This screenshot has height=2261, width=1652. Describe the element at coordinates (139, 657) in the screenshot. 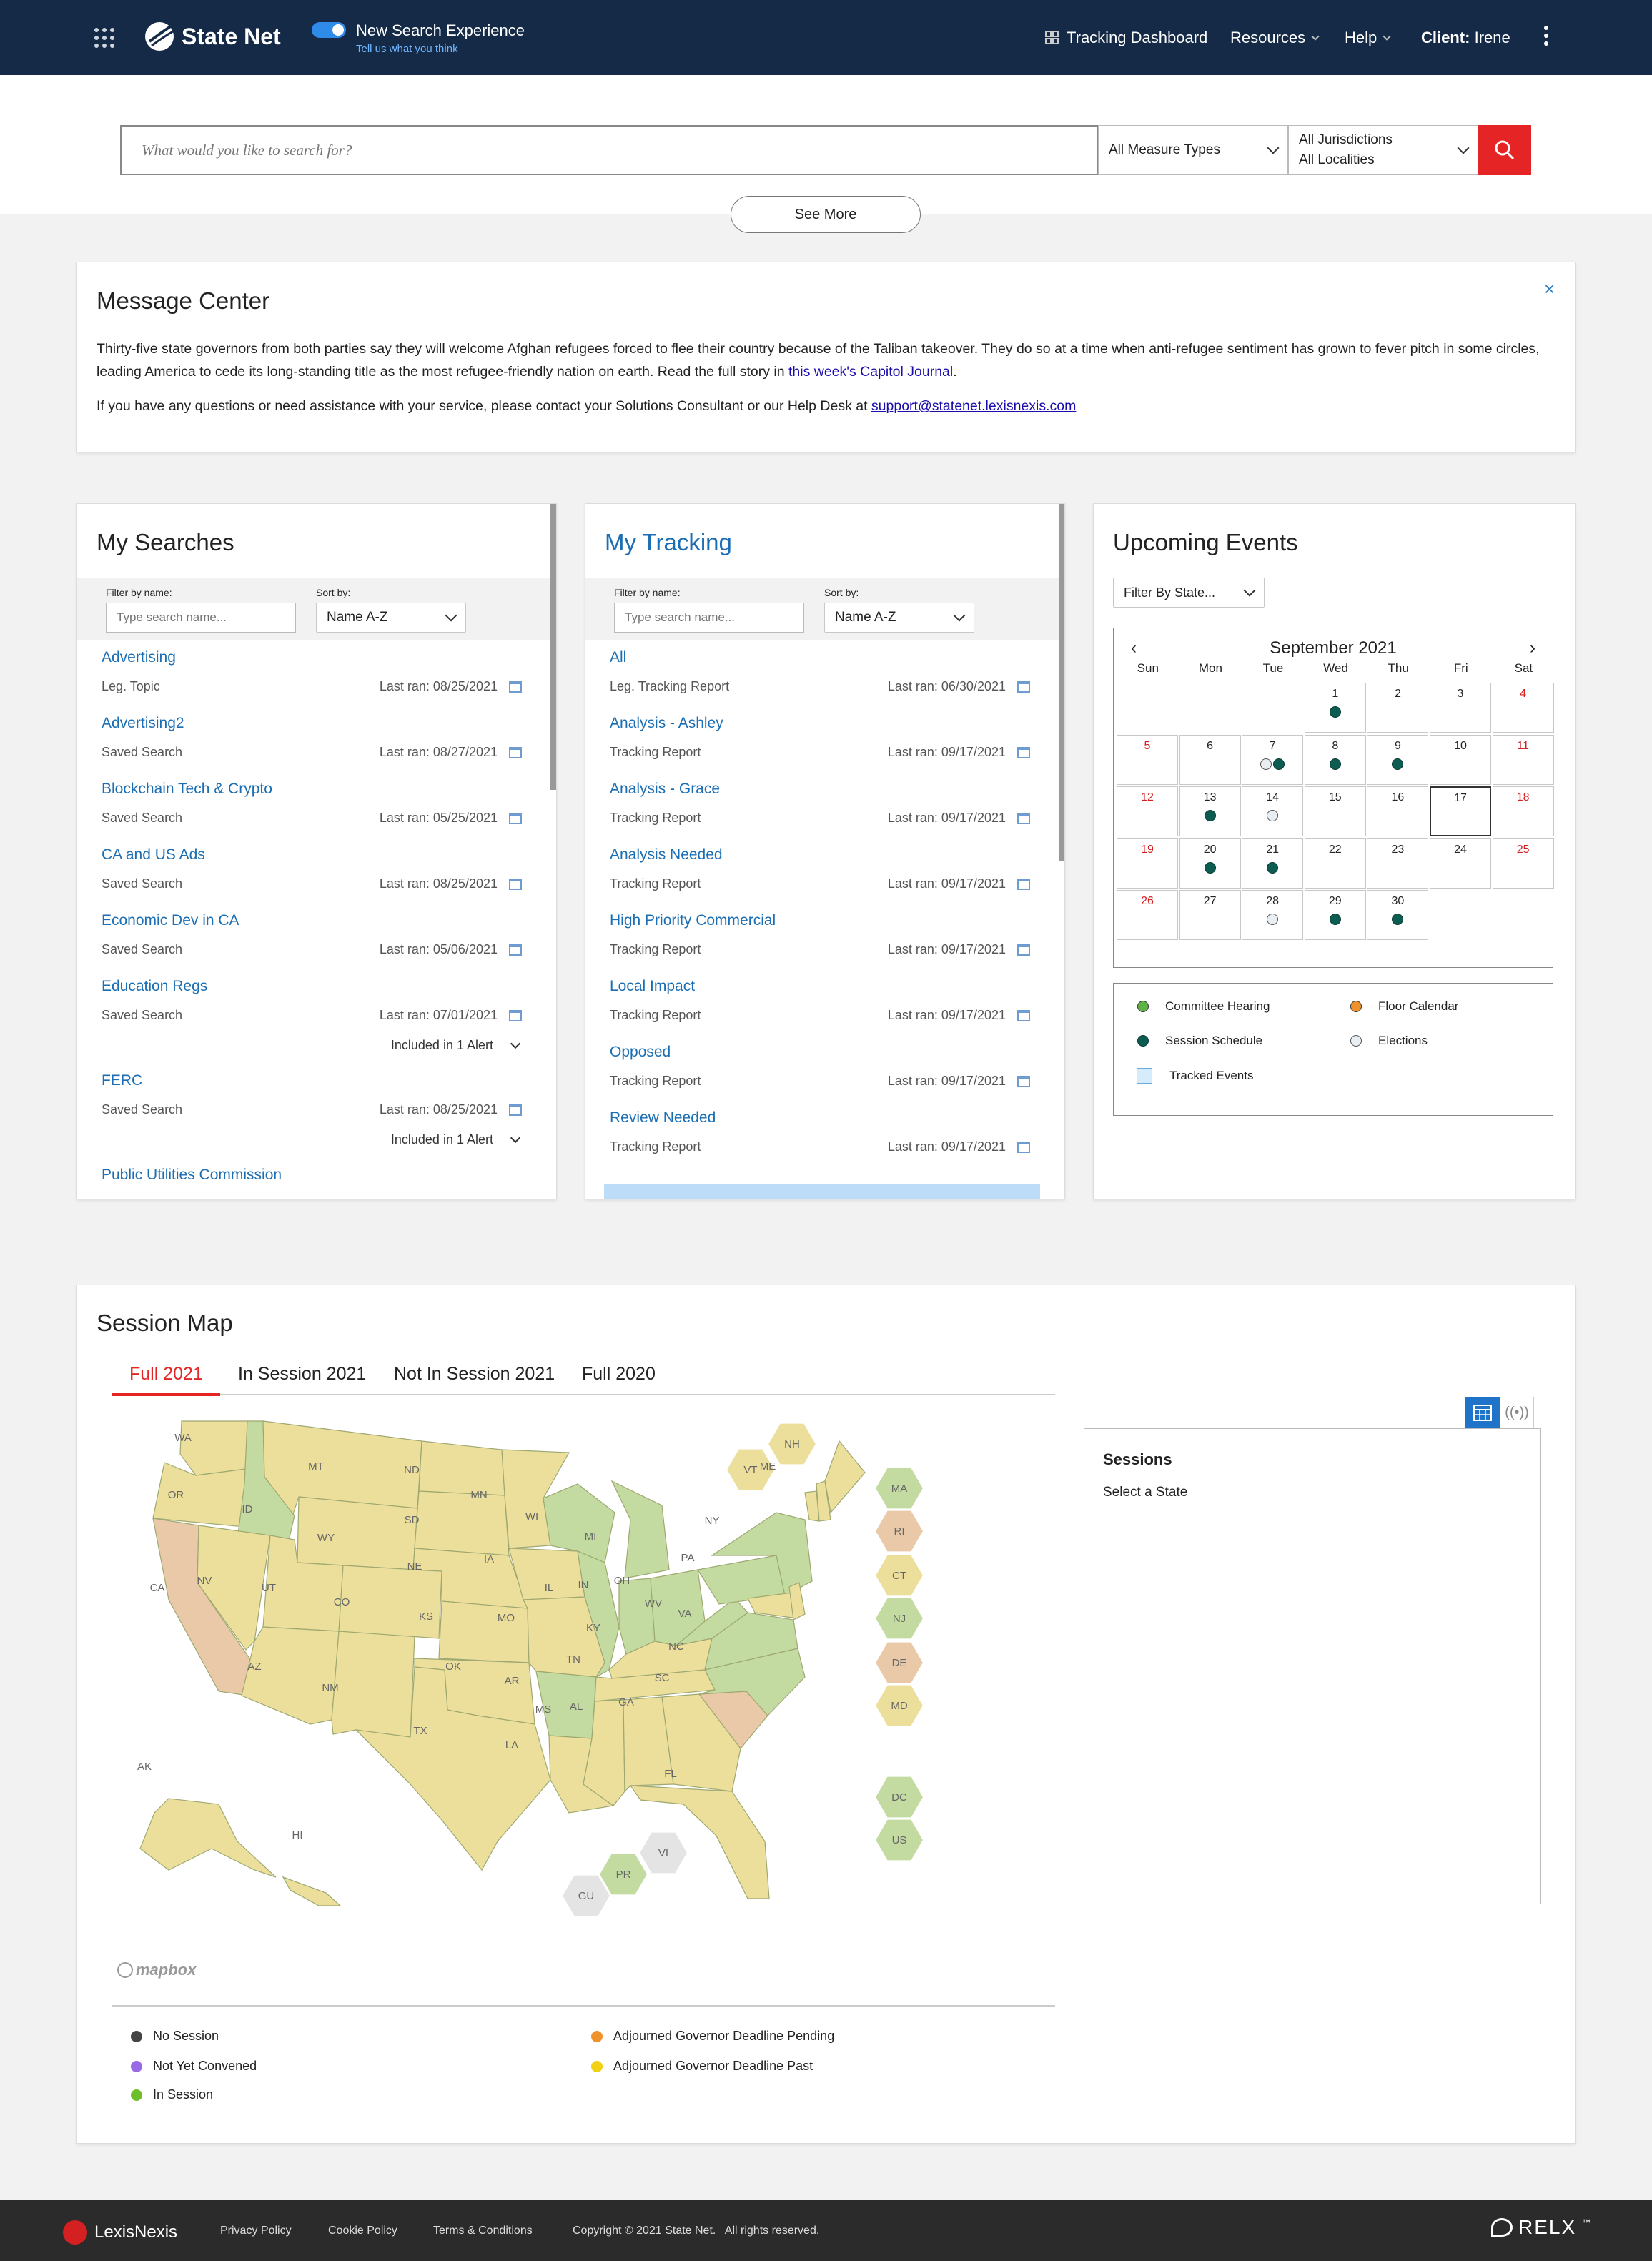

I see `item-name: Advertising` at that location.